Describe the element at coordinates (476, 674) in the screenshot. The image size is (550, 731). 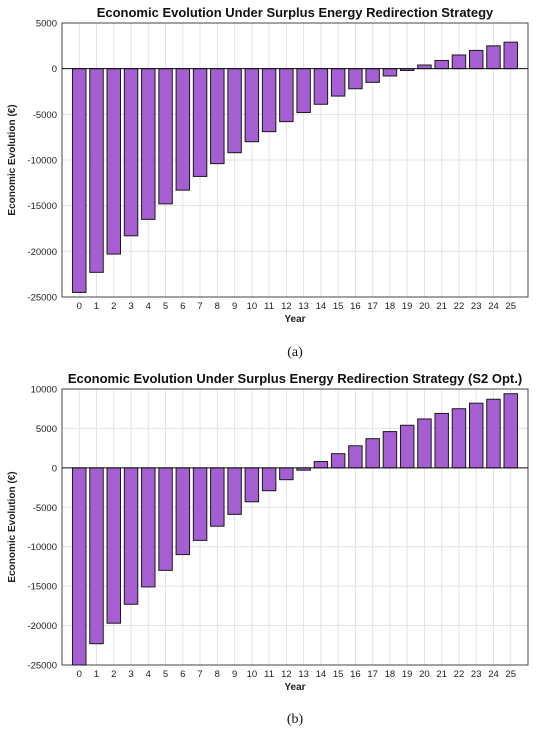
I see `x-tick-label: 23` at that location.